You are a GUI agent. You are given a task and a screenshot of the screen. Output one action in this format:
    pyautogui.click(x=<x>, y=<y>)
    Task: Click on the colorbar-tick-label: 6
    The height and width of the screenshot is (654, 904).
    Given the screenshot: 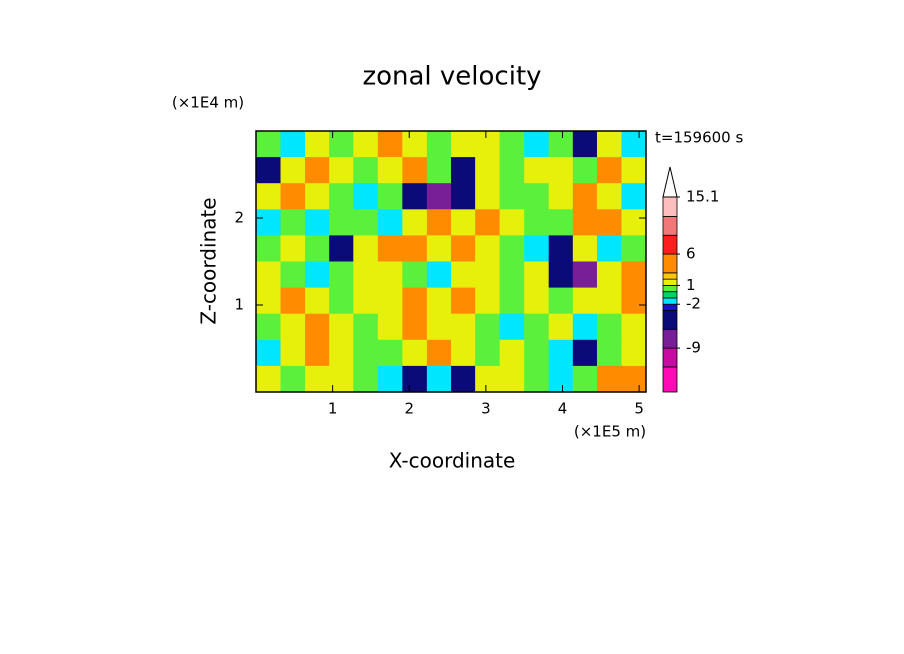 What is the action you would take?
    pyautogui.click(x=691, y=254)
    